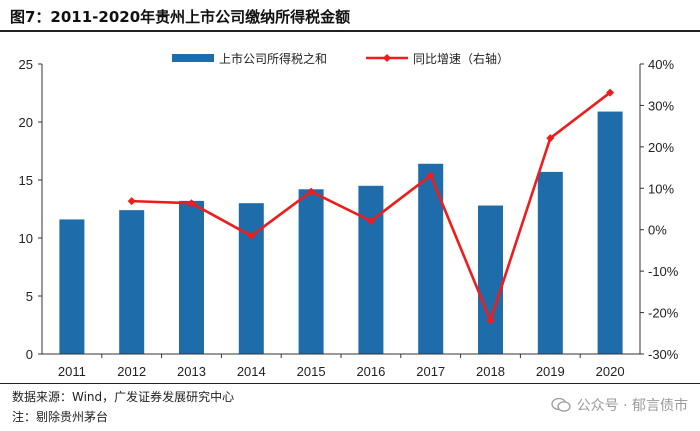  I want to click on right-axis: -30% -20% -10% 0% 10% 20% 30% 40%, so click(659, 209).